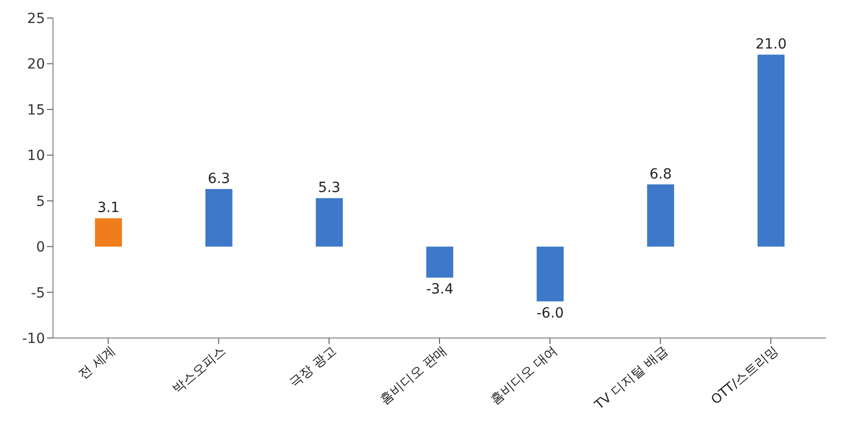 The width and height of the screenshot is (854, 441). Describe the element at coordinates (219, 178) in the screenshot. I see `data-label: 6.3` at that location.